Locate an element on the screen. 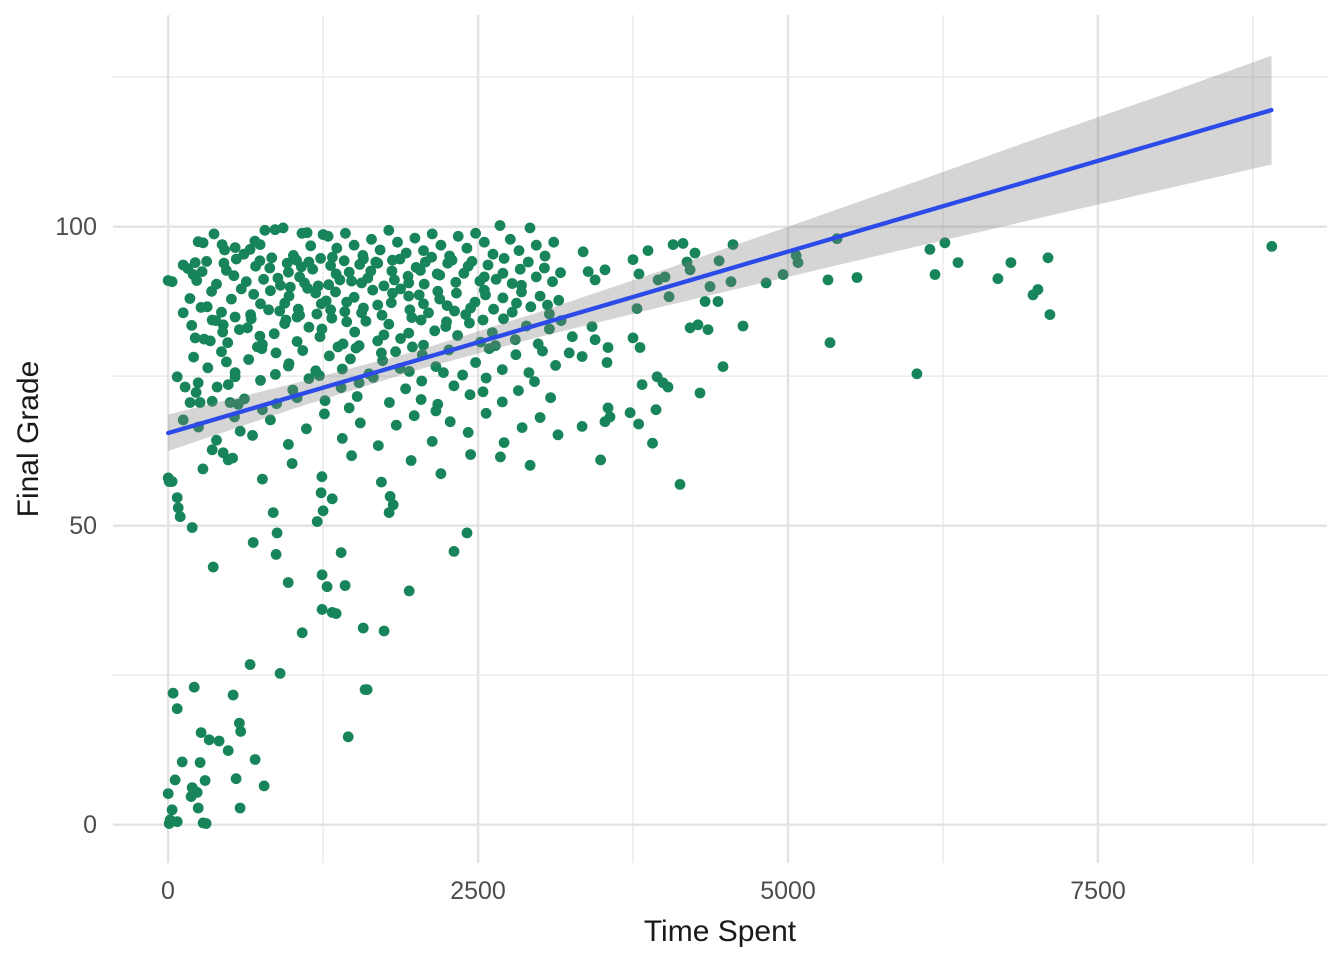 The width and height of the screenshot is (1344, 960). y-tick-label-50: 50 is located at coordinates (83, 526).